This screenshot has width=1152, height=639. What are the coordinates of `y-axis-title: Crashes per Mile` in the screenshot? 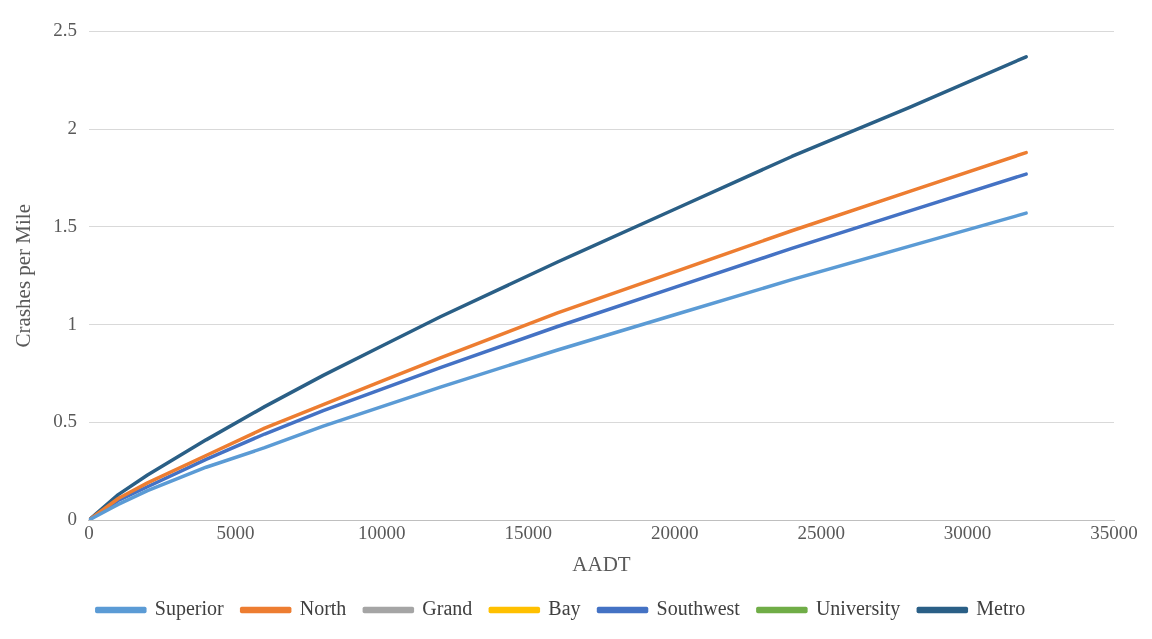 It's located at (23, 275).